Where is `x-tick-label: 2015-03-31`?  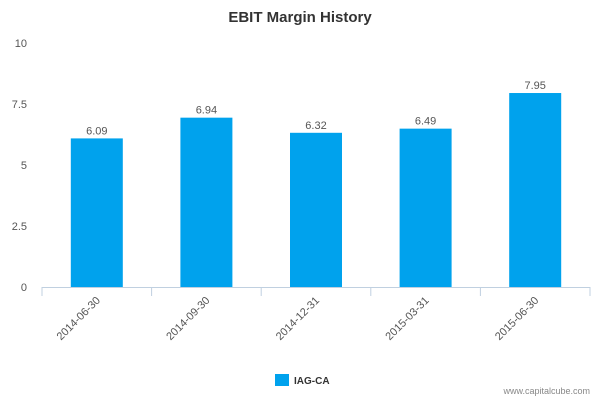 x-tick-label: 2015-03-31 is located at coordinates (407, 319).